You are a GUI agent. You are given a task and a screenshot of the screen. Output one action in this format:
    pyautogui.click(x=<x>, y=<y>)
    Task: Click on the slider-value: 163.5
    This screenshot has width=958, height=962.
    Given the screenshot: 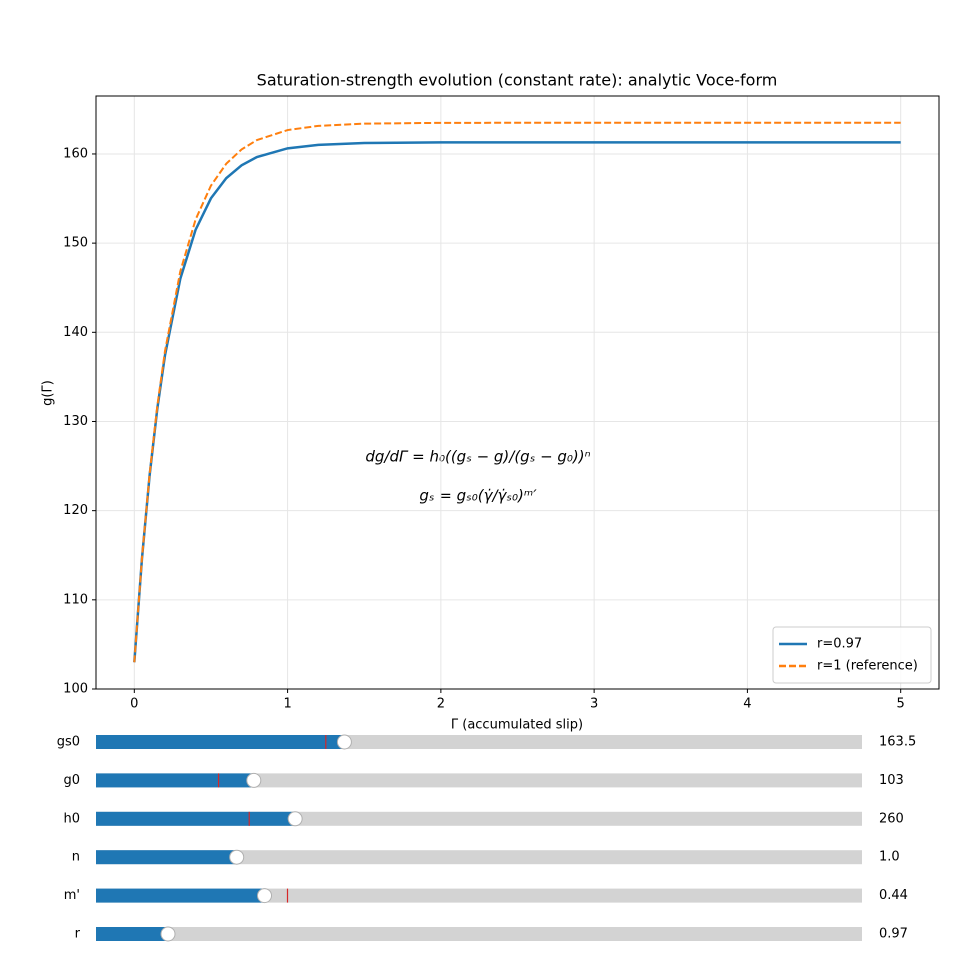 What is the action you would take?
    pyautogui.click(x=897, y=742)
    